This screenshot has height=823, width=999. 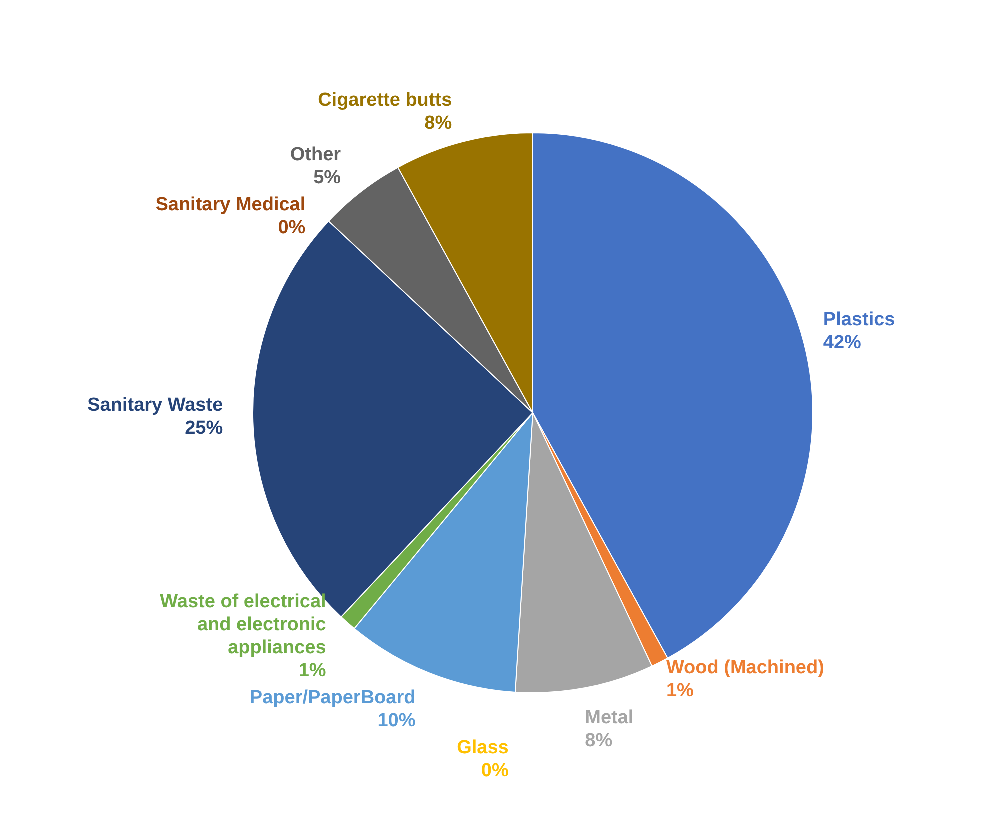 What do you see at coordinates (328, 178) in the screenshot?
I see `data-label: 5%` at bounding box center [328, 178].